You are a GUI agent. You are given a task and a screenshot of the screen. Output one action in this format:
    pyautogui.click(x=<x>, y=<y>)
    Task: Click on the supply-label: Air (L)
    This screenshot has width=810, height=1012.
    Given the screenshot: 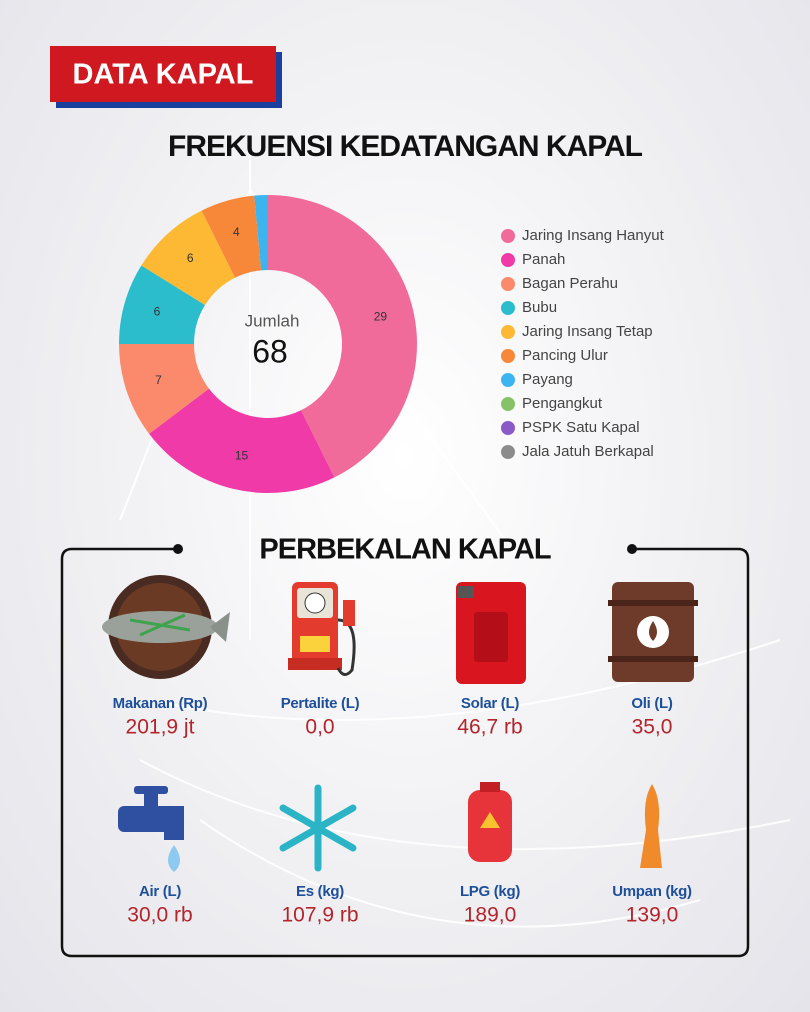 What is the action you would take?
    pyautogui.click(x=160, y=891)
    